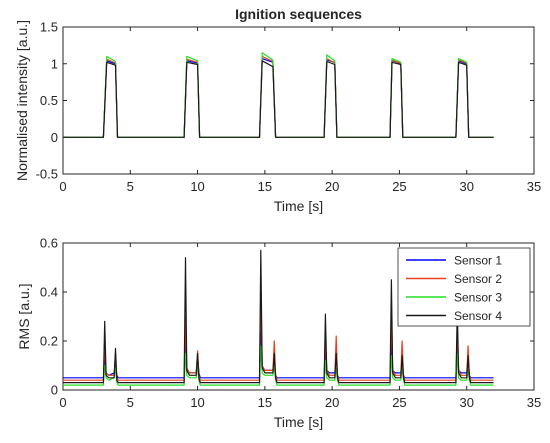 The height and width of the screenshot is (443, 550). I want to click on y-tick-label: 0.2, so click(49, 341).